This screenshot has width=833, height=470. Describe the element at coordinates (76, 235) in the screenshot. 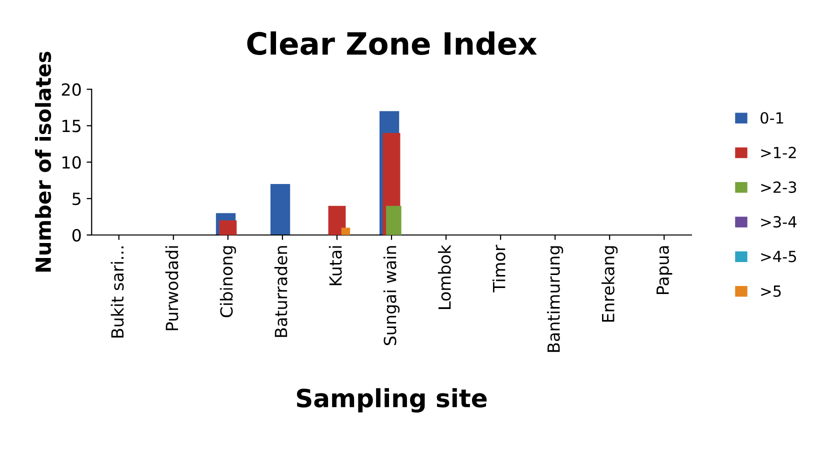

I see `y-tick-label: 0` at that location.